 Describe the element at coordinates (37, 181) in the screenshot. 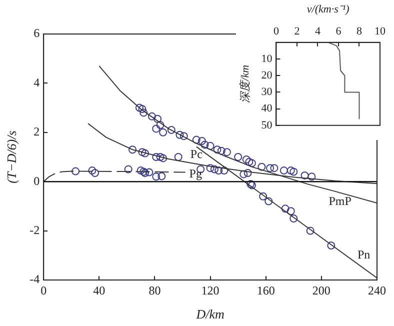

I see `y-tick-label: 0` at that location.